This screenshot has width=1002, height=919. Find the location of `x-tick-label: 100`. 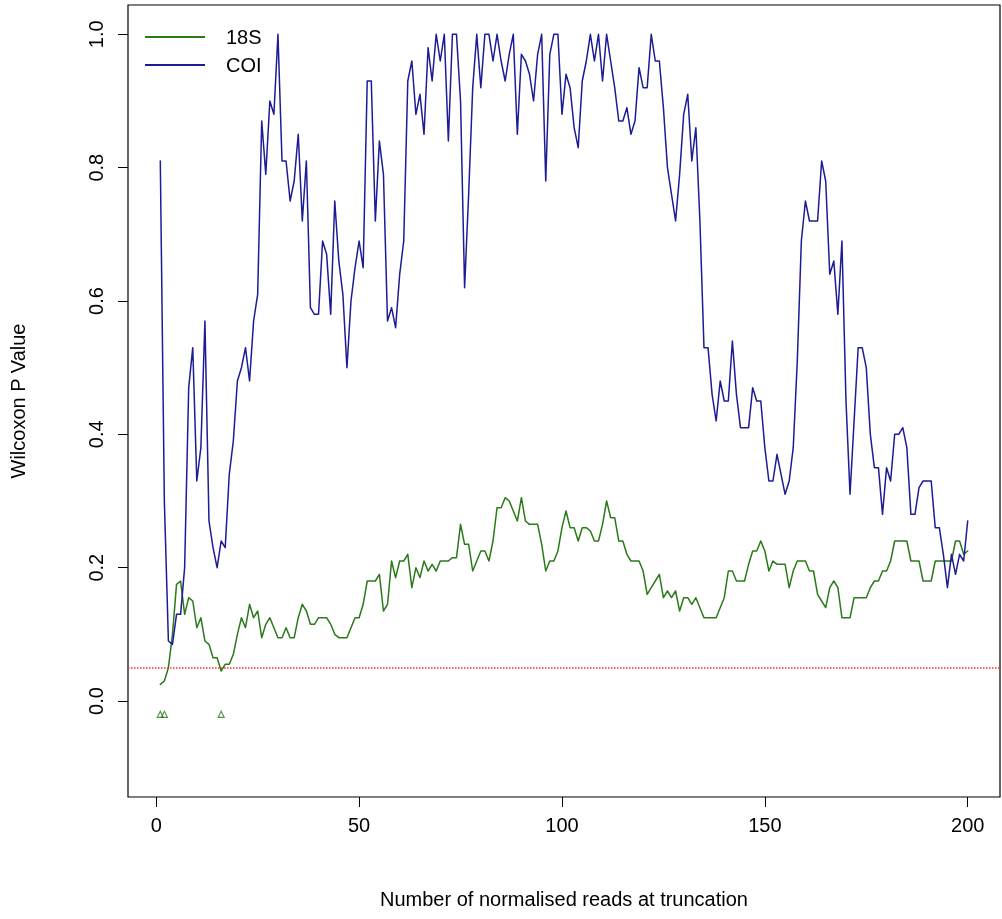

x-tick-label: 100 is located at coordinates (562, 825).